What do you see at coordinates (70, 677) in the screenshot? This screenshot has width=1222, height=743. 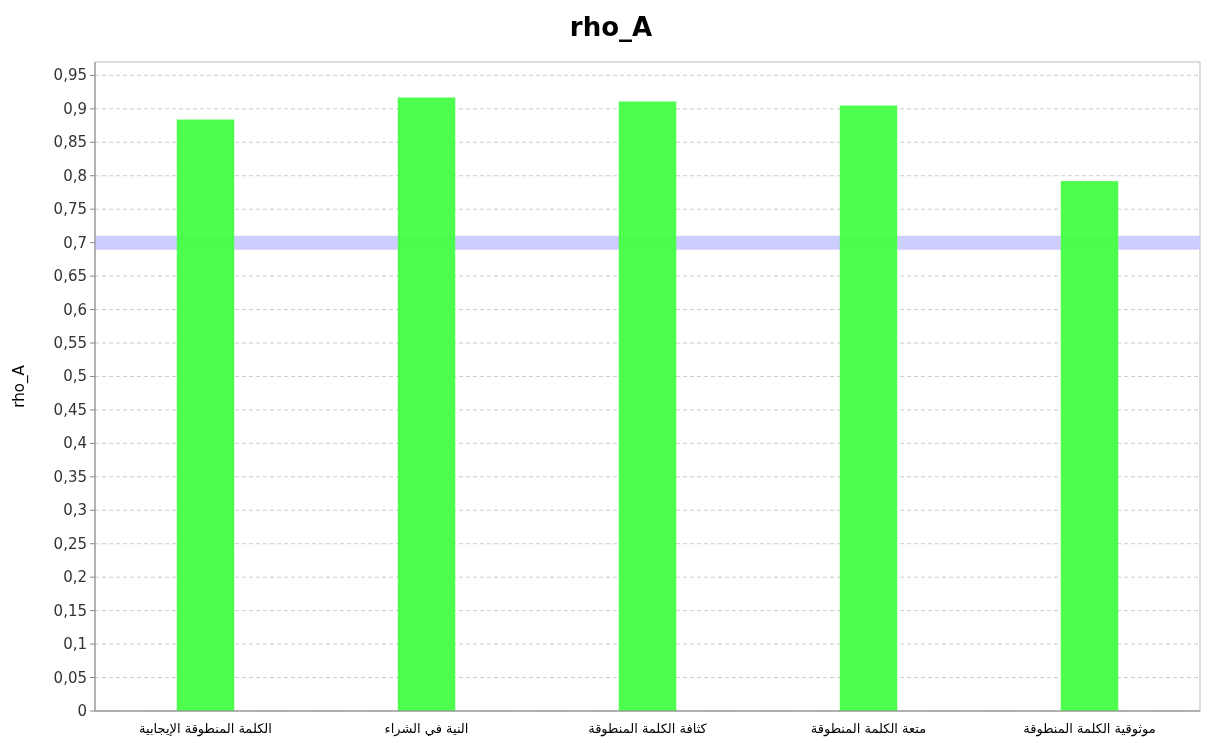 I see `y-tick-label: 0,05` at bounding box center [70, 677].